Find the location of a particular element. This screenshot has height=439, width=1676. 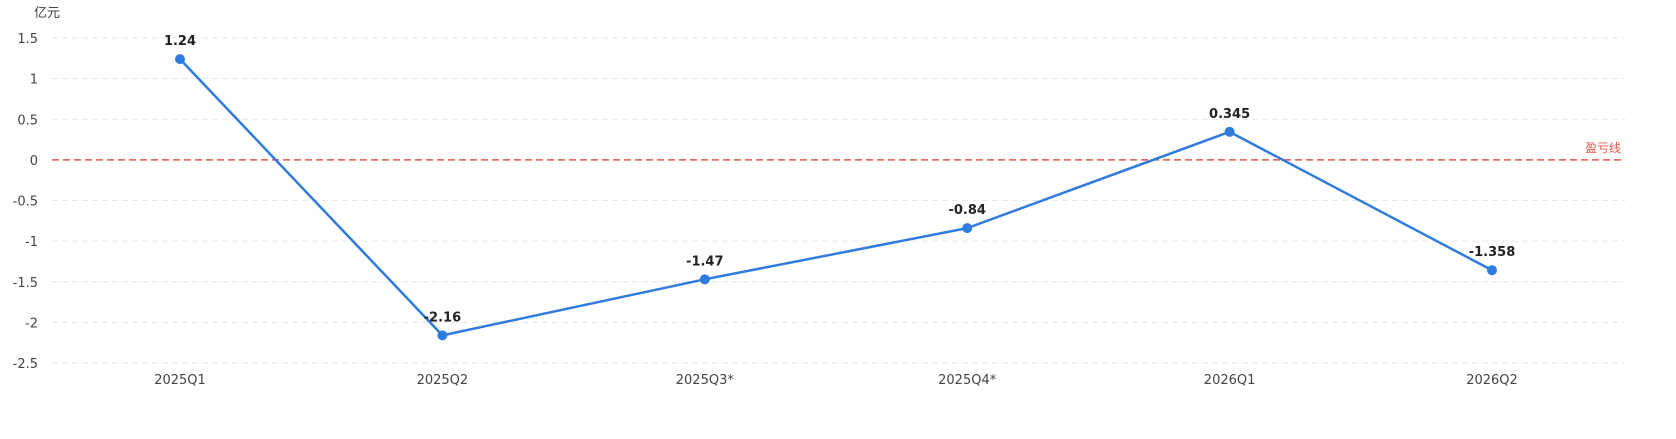

data-value-label: -2.16 is located at coordinates (442, 317).